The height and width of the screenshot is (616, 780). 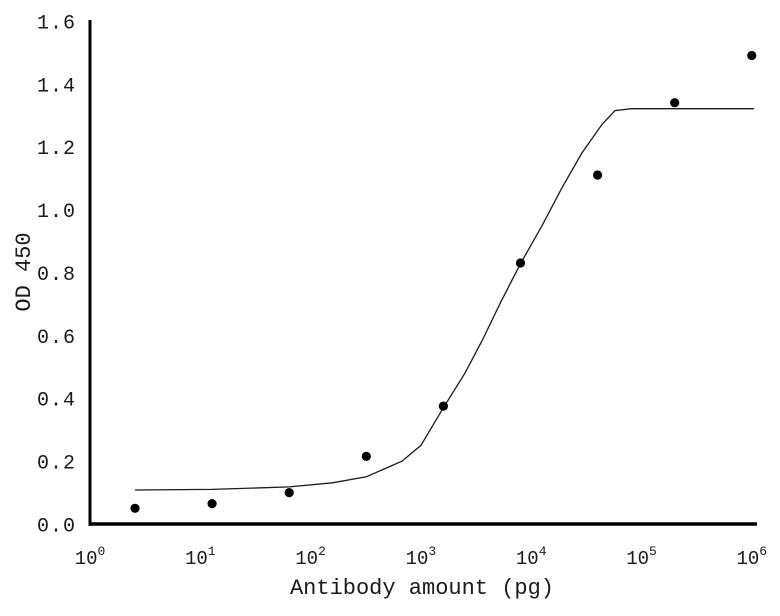 I want to click on y-tick-label: 1.6, so click(x=56, y=24).